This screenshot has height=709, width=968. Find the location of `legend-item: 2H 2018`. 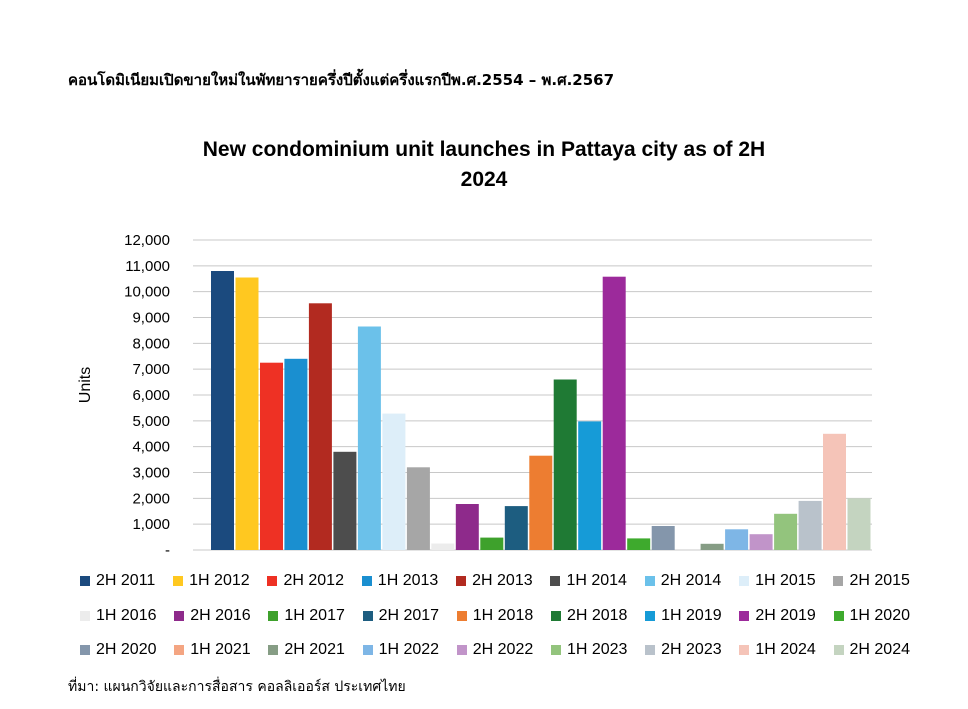

legend-item: 2H 2018 is located at coordinates (589, 616).